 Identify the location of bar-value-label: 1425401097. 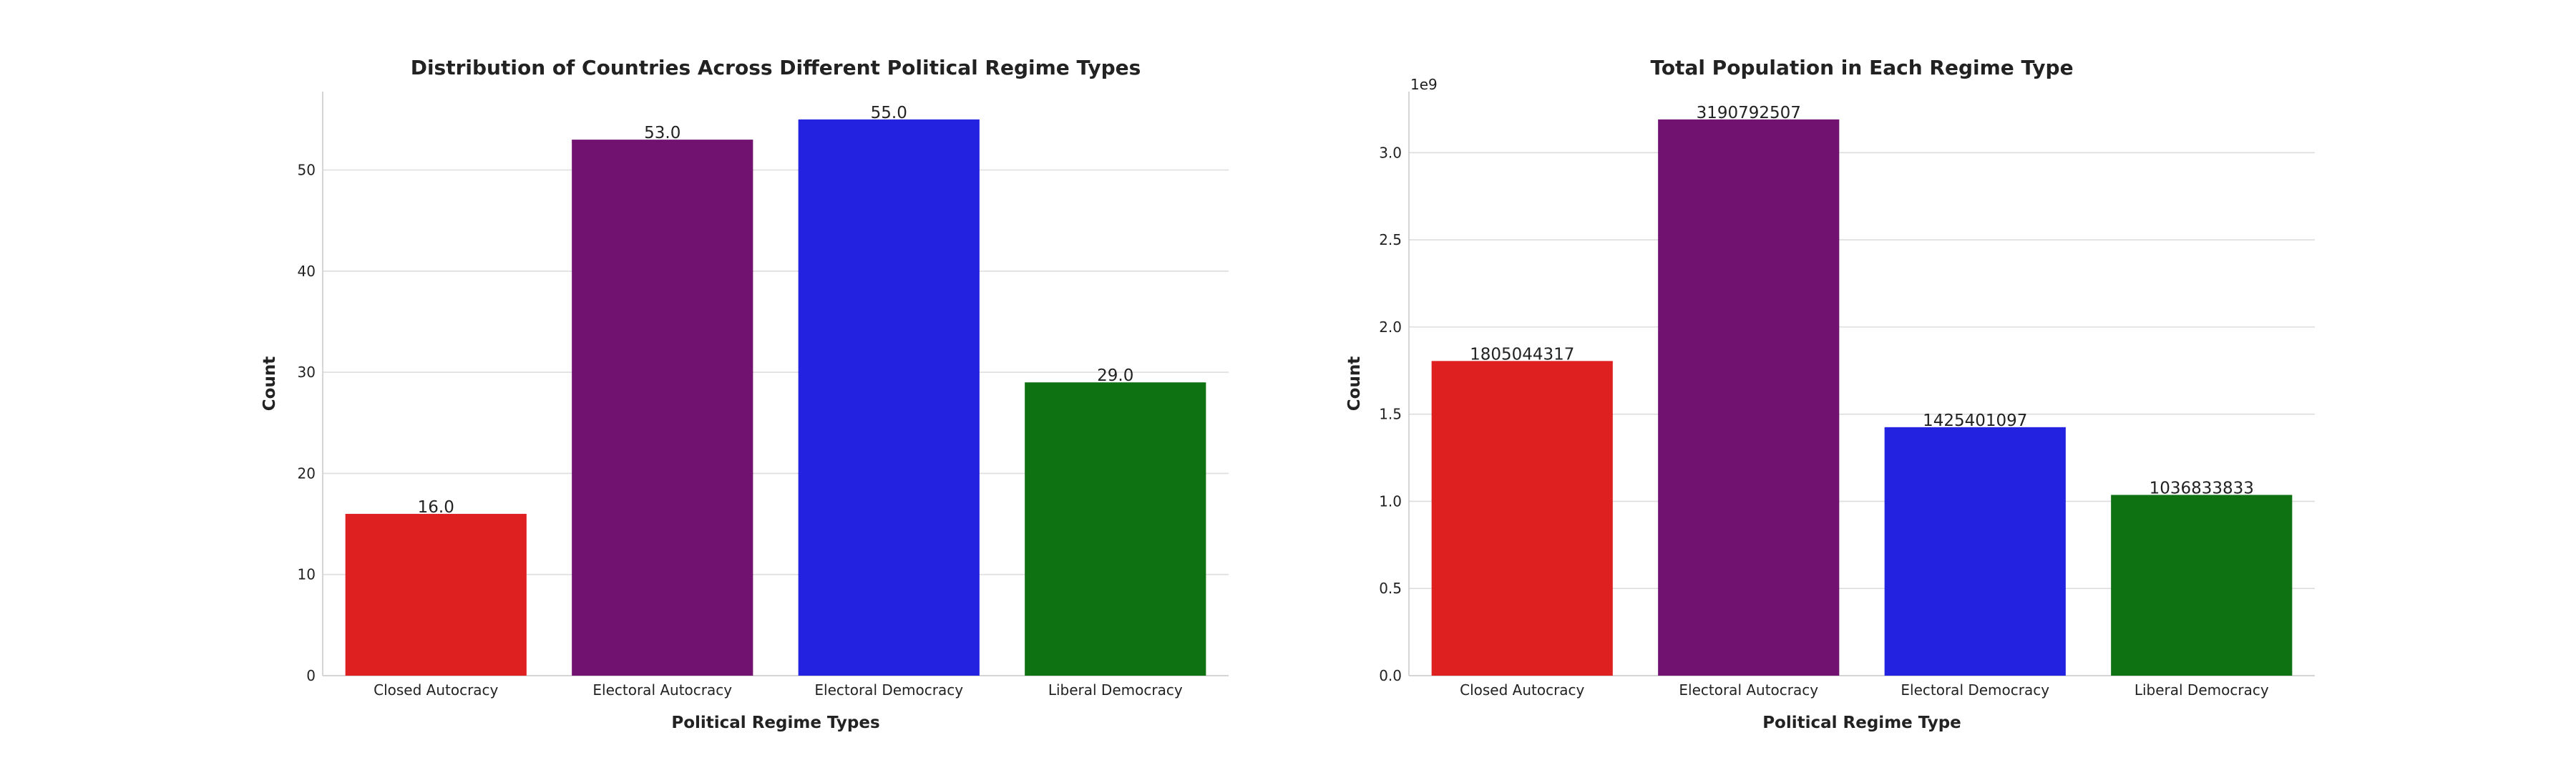
(1975, 421).